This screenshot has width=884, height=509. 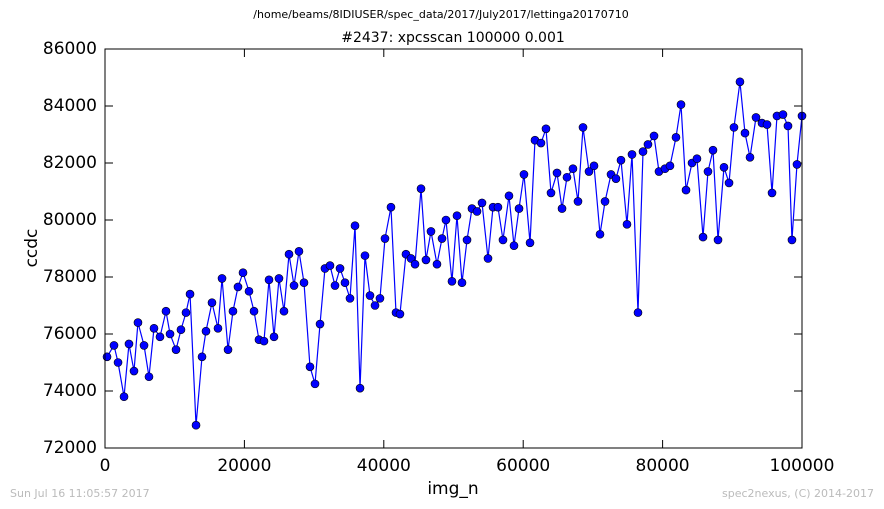 I want to click on x-tick-label: 60000, so click(x=523, y=466).